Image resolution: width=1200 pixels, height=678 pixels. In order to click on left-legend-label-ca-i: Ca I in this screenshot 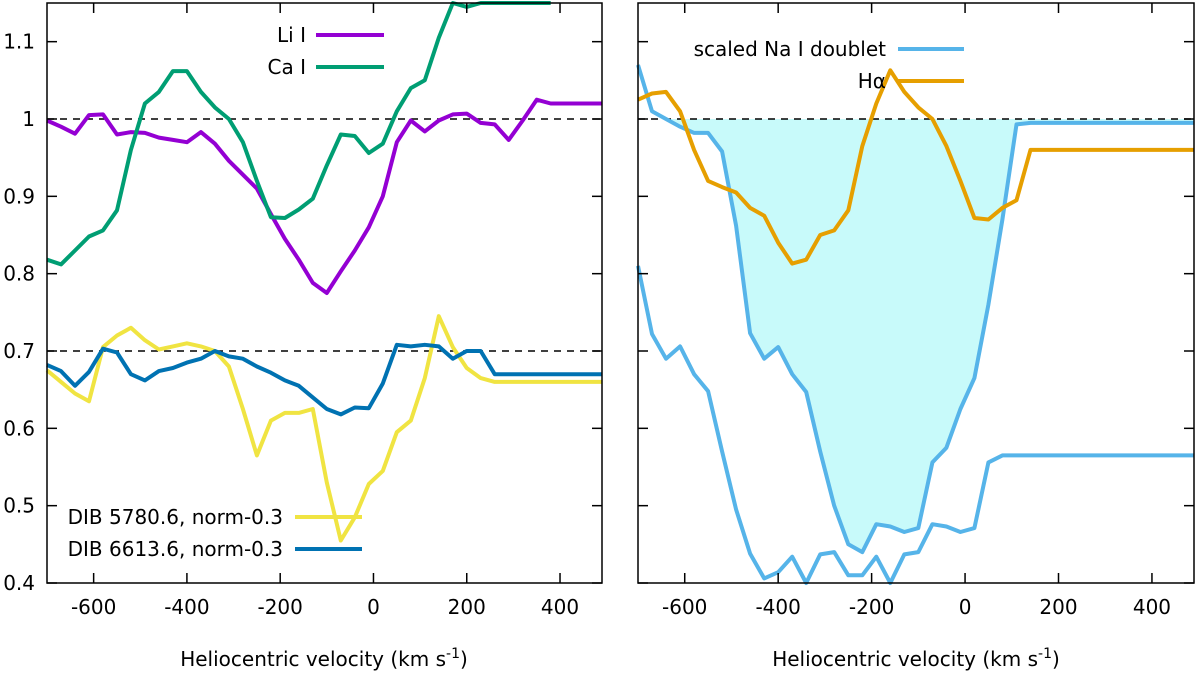, I will do `click(287, 67)`.